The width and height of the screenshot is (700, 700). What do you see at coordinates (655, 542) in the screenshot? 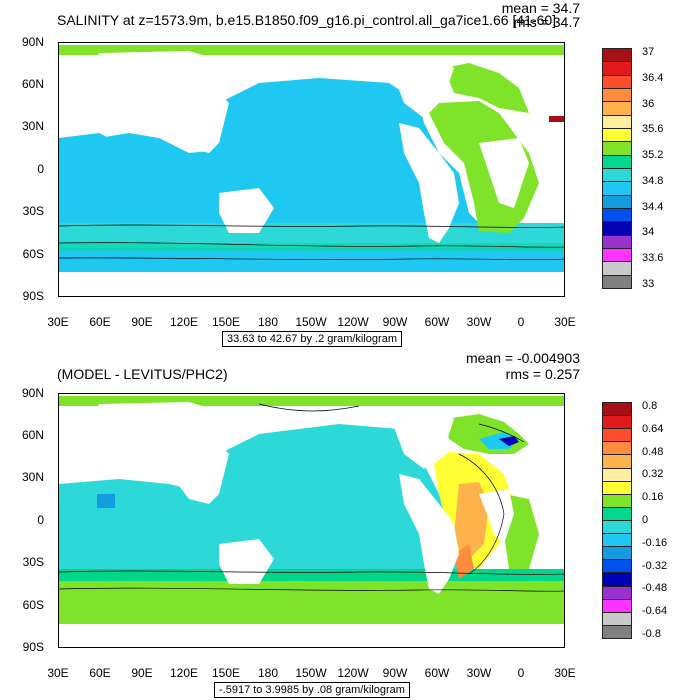
I see `colorbar-label: -0.16` at bounding box center [655, 542].